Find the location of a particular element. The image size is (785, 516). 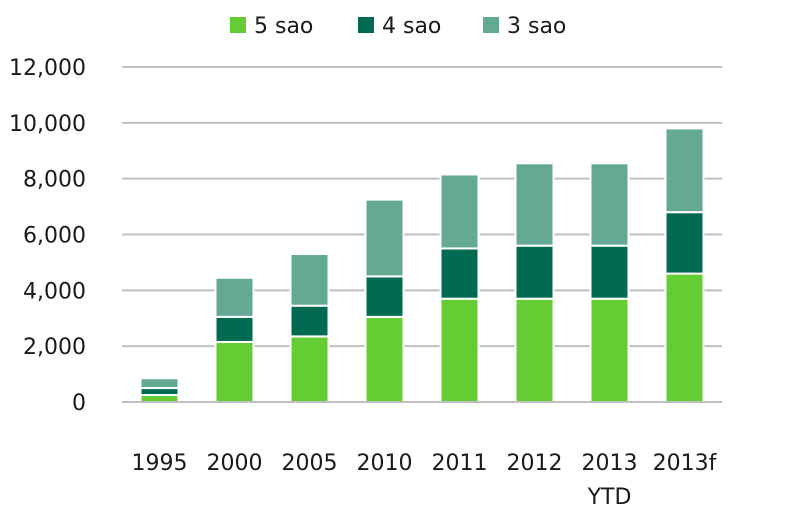

legend-label: 5 sao is located at coordinates (283, 26).